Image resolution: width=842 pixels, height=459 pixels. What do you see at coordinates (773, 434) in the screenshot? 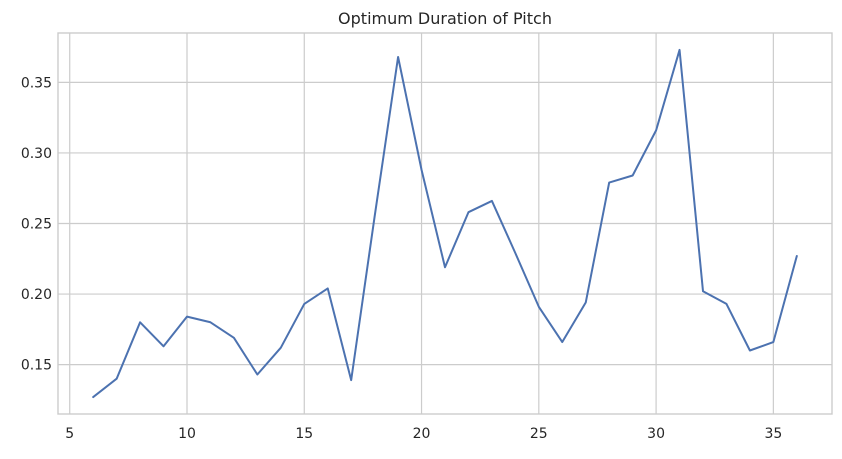
I see `x-tick-label: 35` at bounding box center [773, 434].